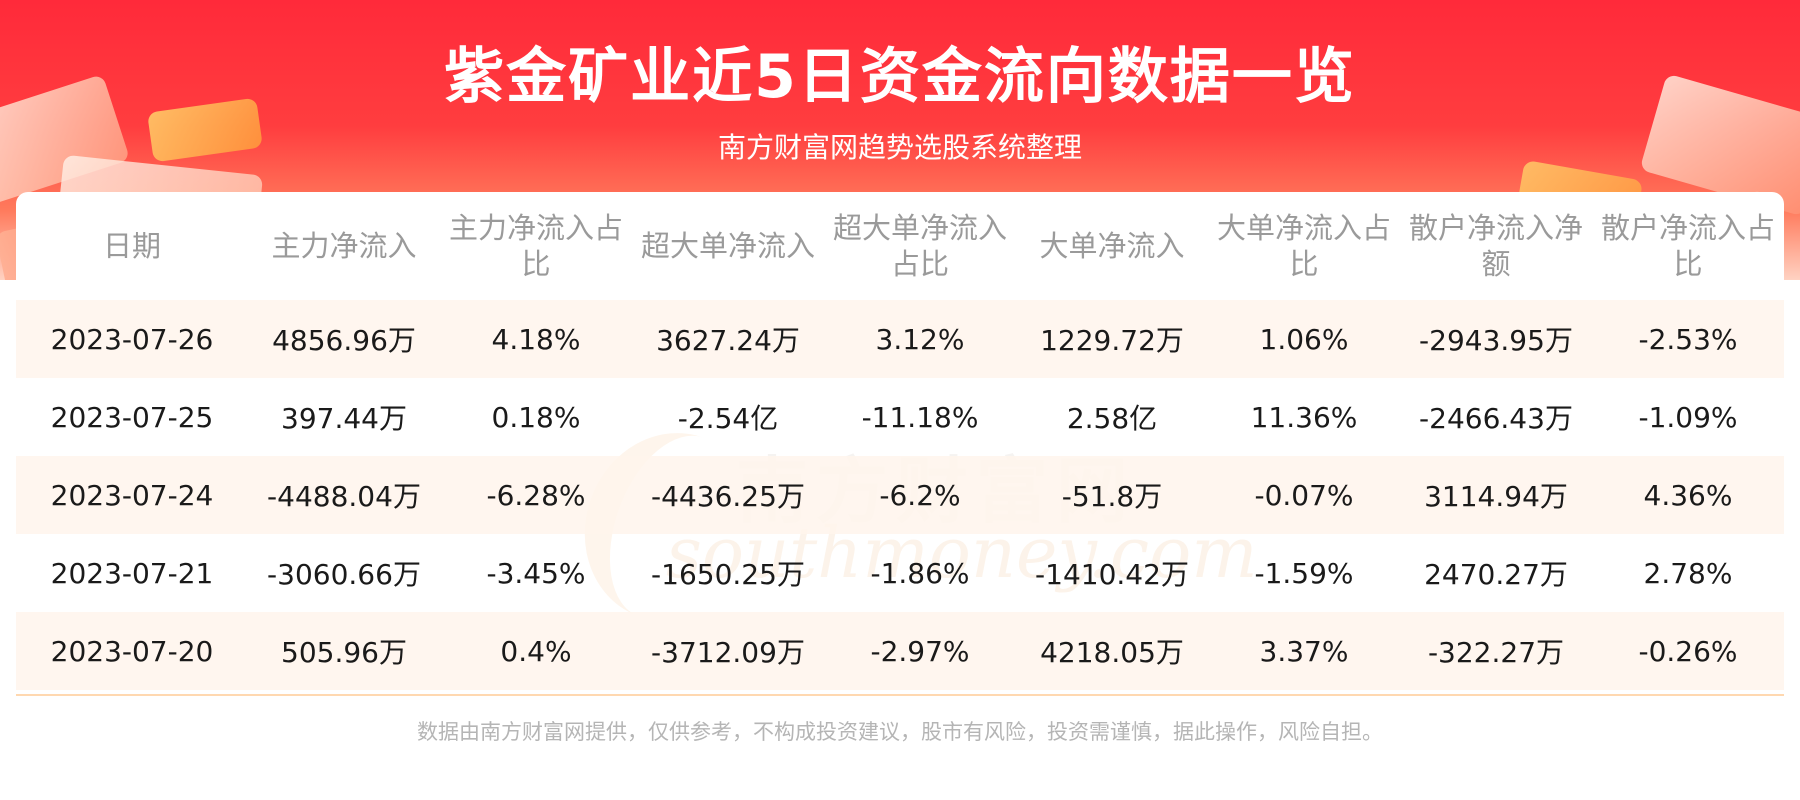 The width and height of the screenshot is (1800, 800). Describe the element at coordinates (536, 495) in the screenshot. I see `cell-main-ratio: -6.28%` at that location.